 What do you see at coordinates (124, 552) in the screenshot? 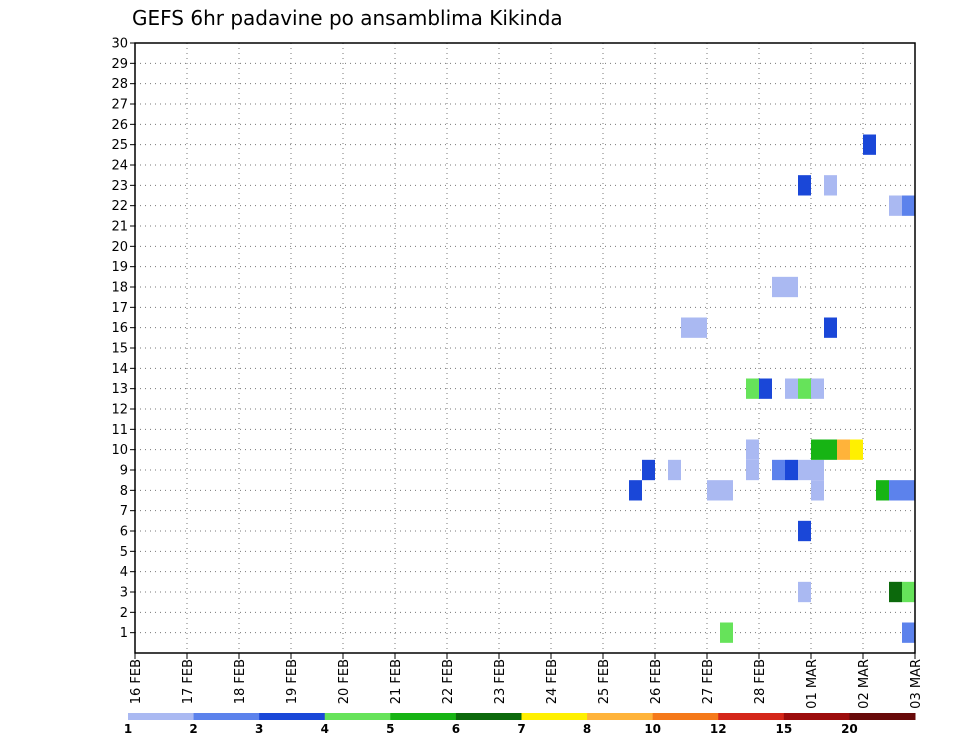
I see `y-tick-label: 5` at bounding box center [124, 552].